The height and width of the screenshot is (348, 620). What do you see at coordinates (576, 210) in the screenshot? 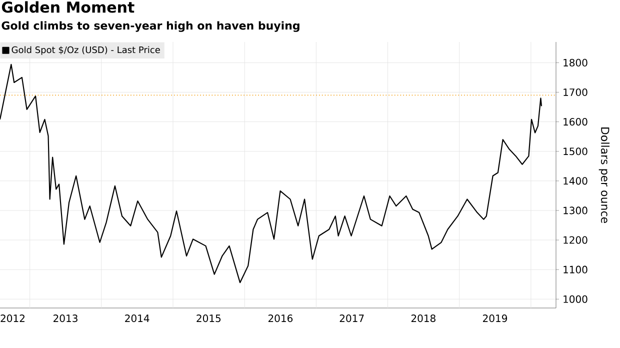
I see `y-tick-label: 1300` at bounding box center [576, 210].